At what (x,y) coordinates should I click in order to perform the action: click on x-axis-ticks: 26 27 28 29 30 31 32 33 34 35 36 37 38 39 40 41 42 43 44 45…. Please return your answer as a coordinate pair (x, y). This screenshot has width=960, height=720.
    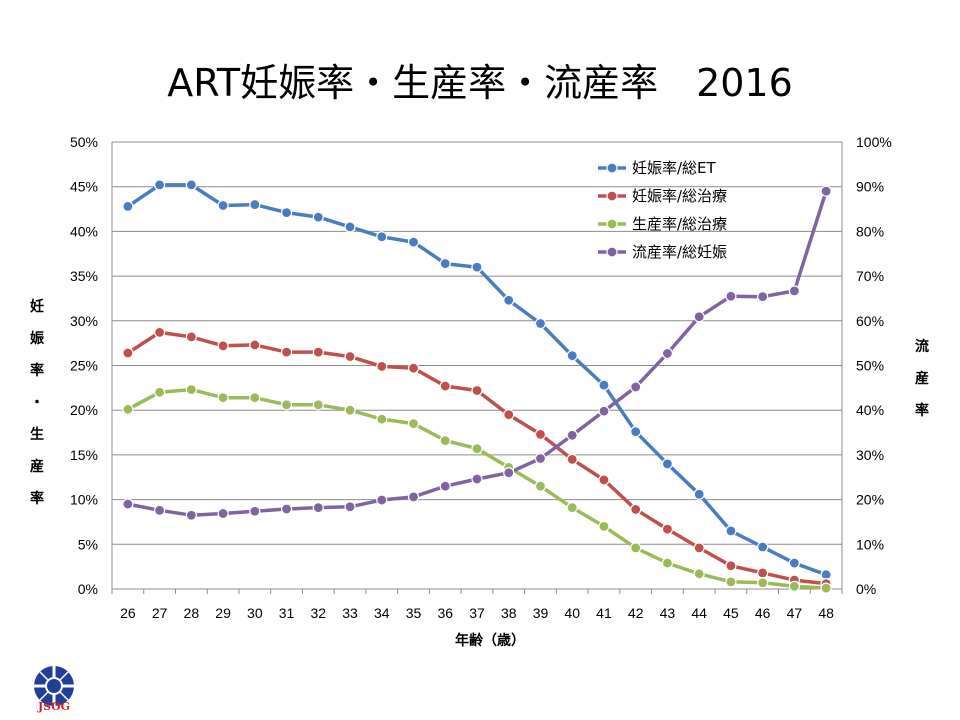
    Looking at the image, I should click on (477, 613).